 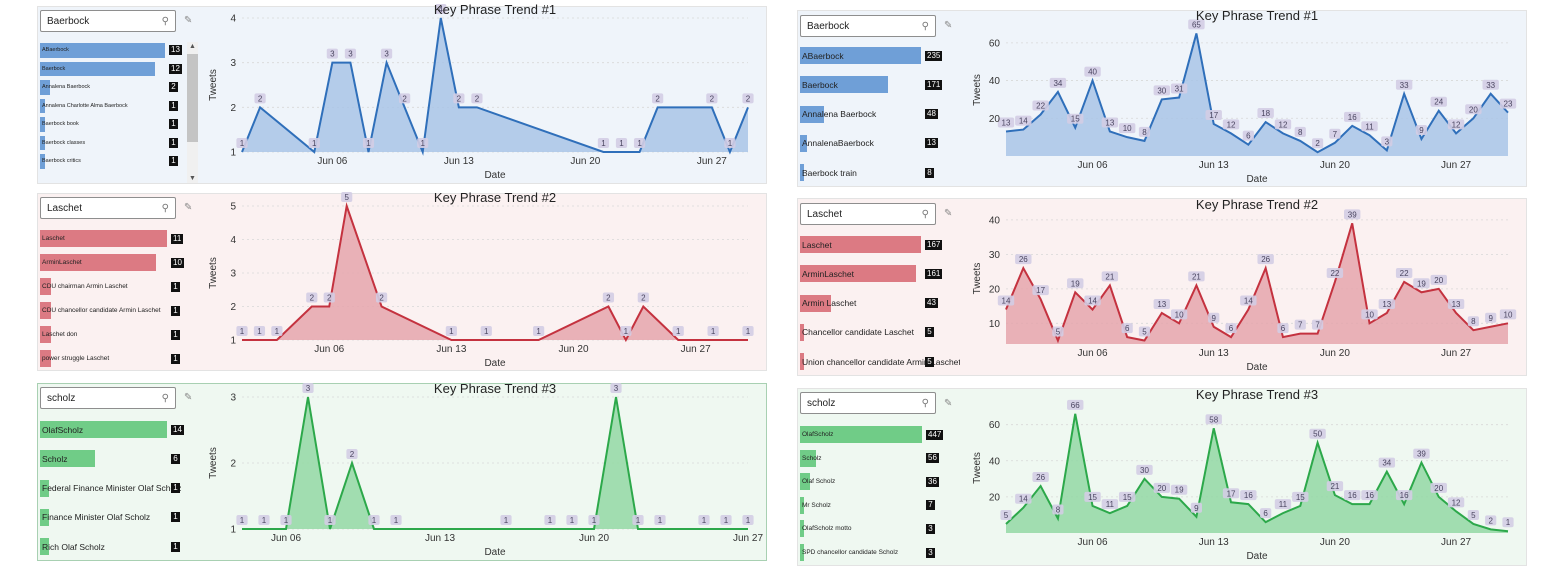 I want to click on data-label: 16, so click(x=1352, y=116).